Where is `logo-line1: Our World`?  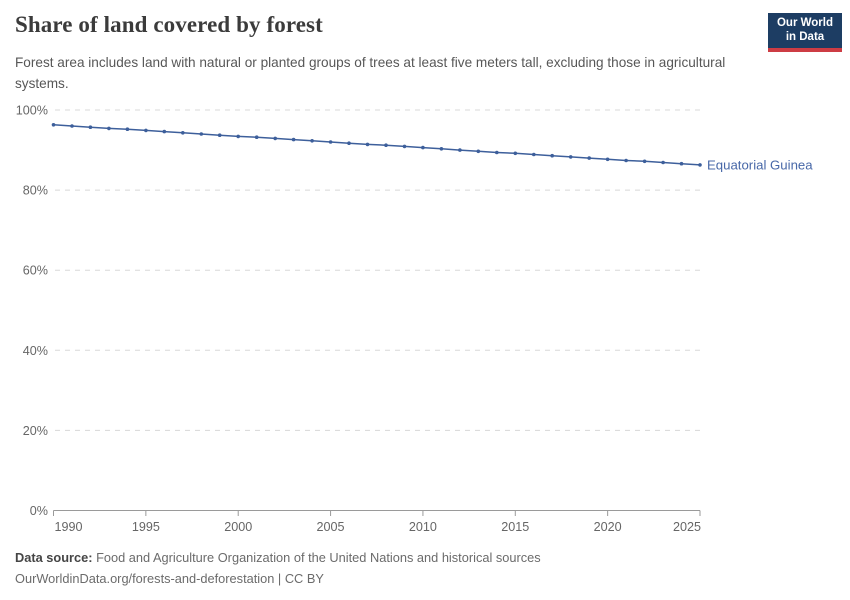 logo-line1: Our World is located at coordinates (804, 23).